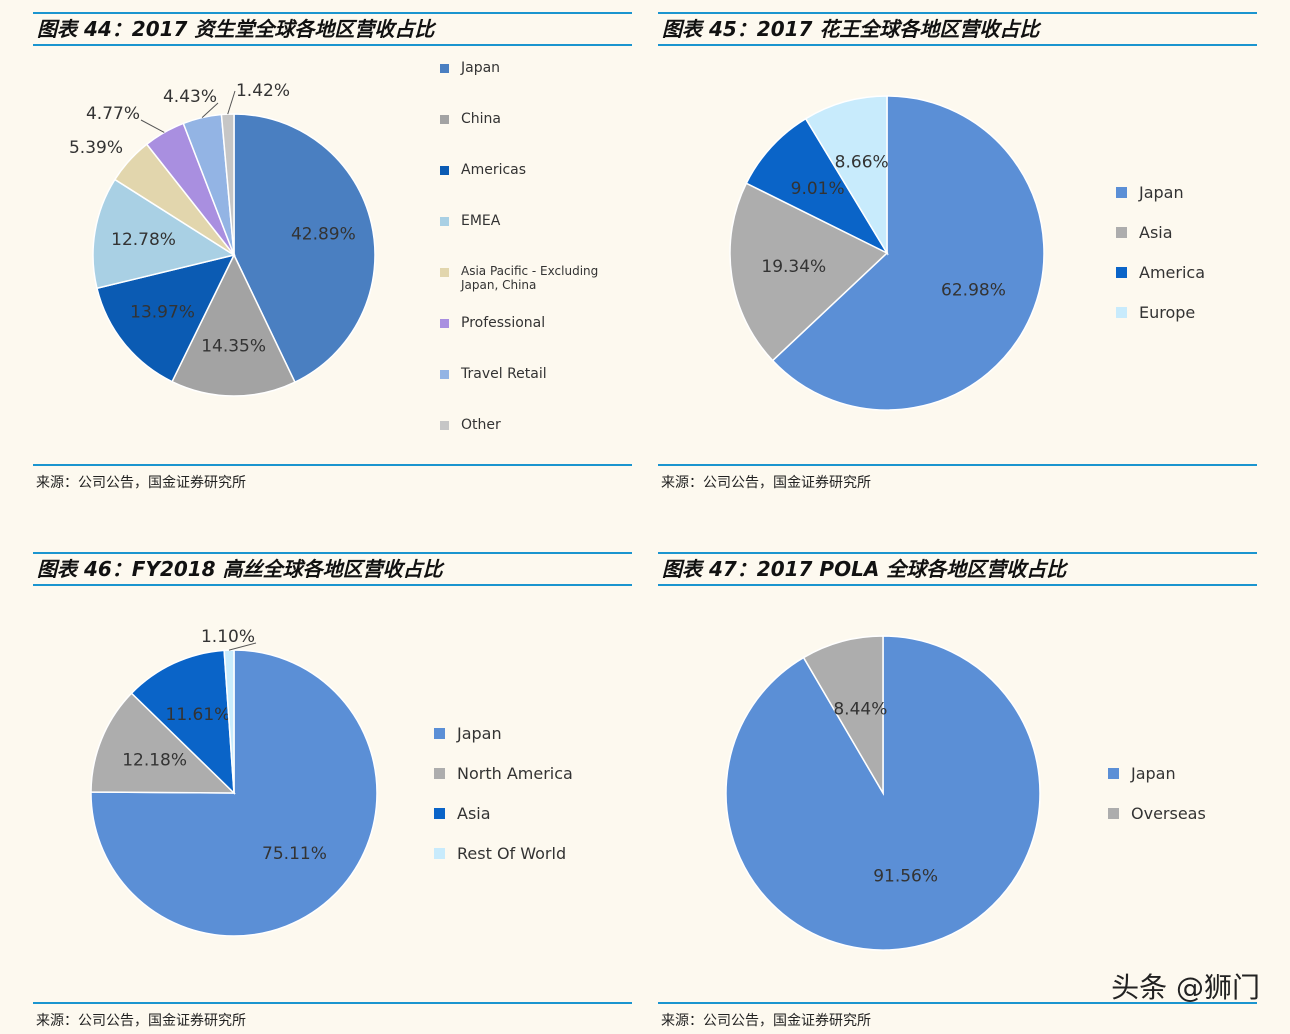 Image resolution: width=1290 pixels, height=1034 pixels. Describe the element at coordinates (113, 114) in the screenshot. I see `chart-44-data-label-5: 4.77%` at that location.